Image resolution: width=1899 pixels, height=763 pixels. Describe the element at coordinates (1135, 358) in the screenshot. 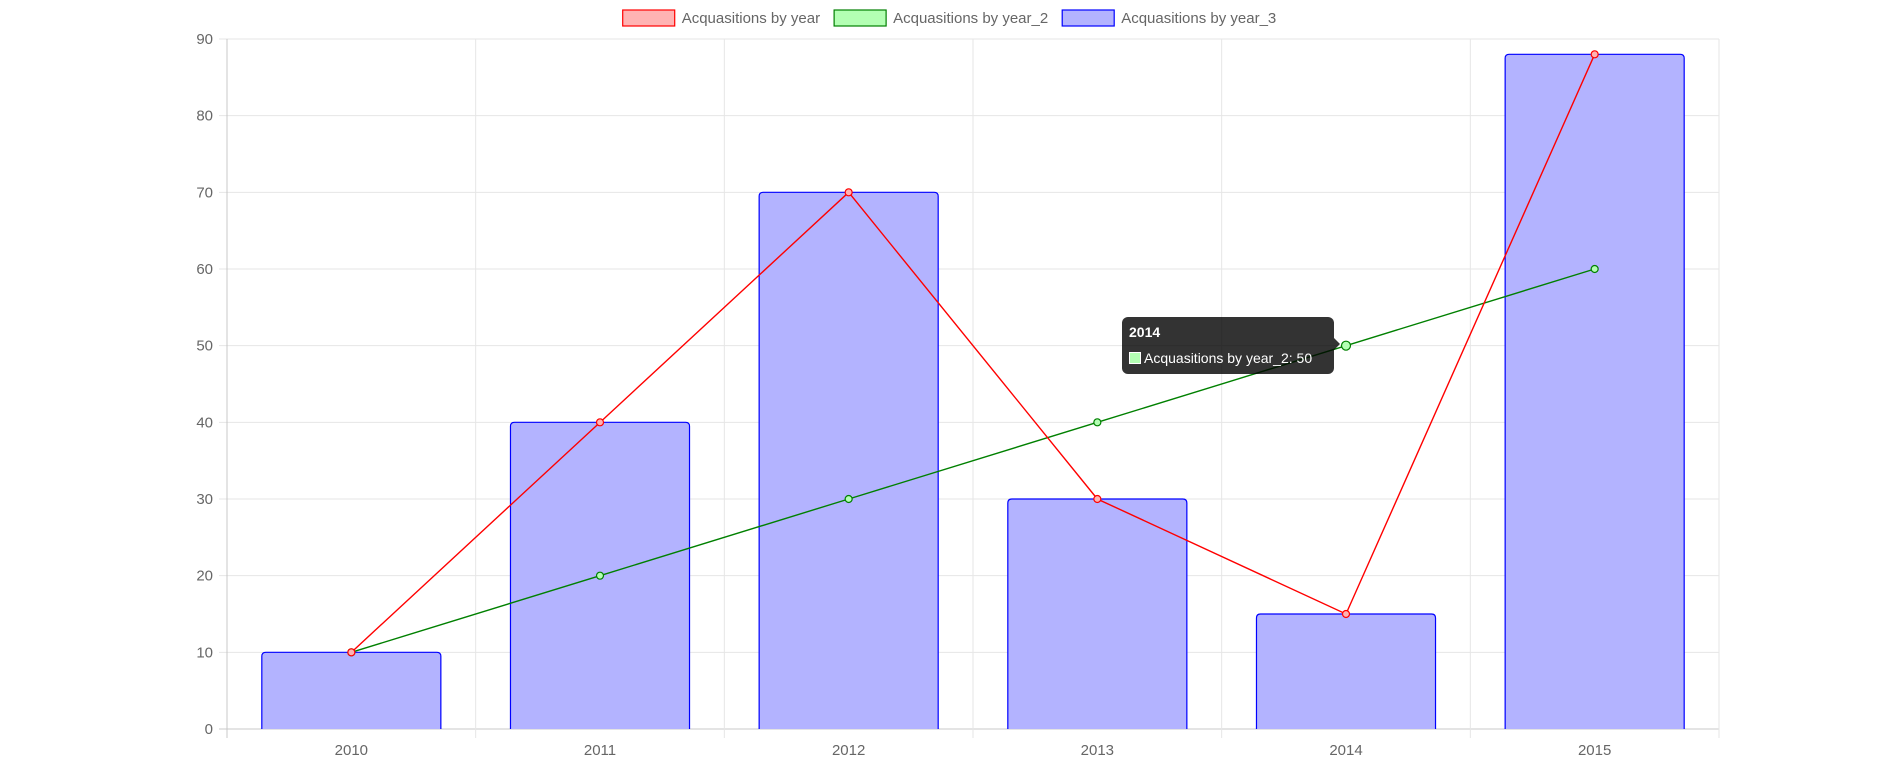

I see `tooltip-color-swatch` at that location.